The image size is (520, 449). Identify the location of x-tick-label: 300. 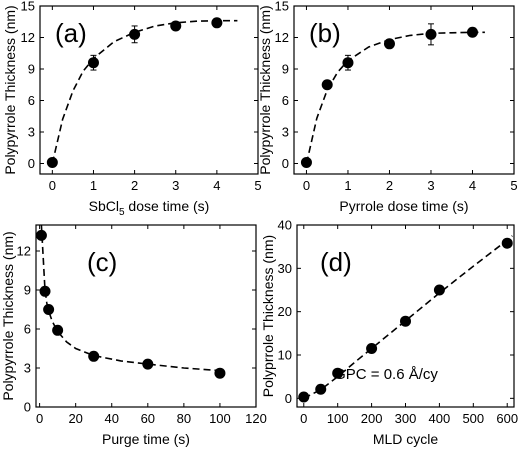
(406, 418).